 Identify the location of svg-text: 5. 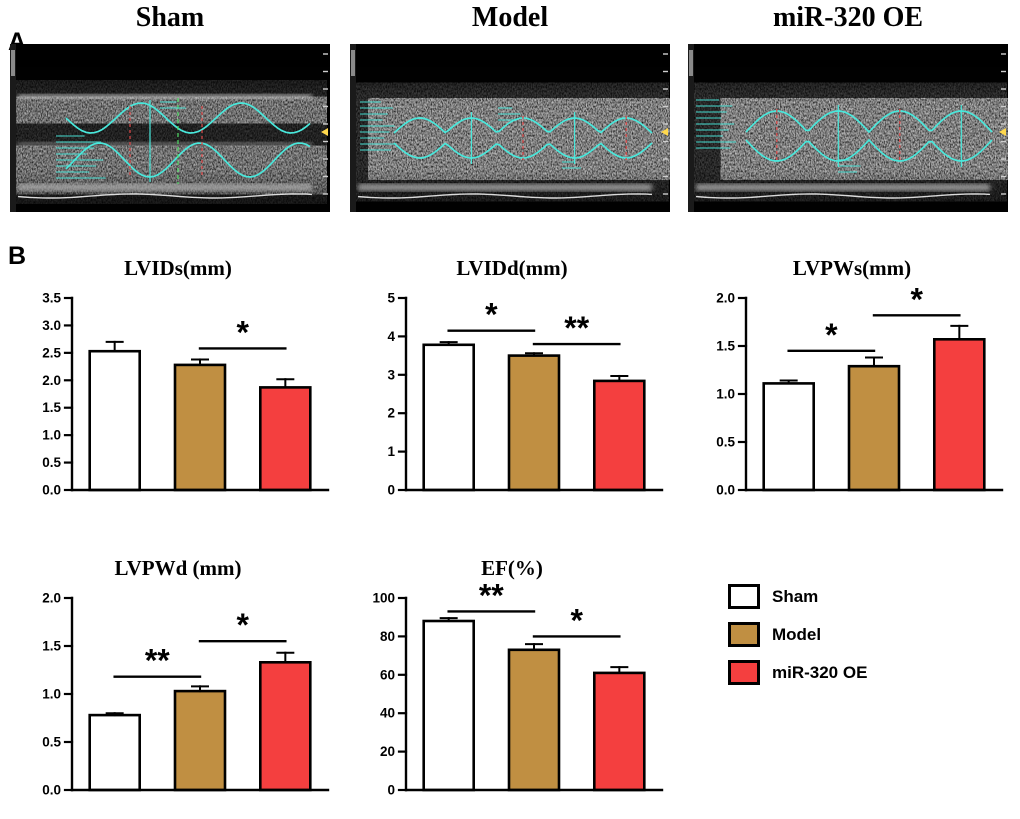
(391, 298).